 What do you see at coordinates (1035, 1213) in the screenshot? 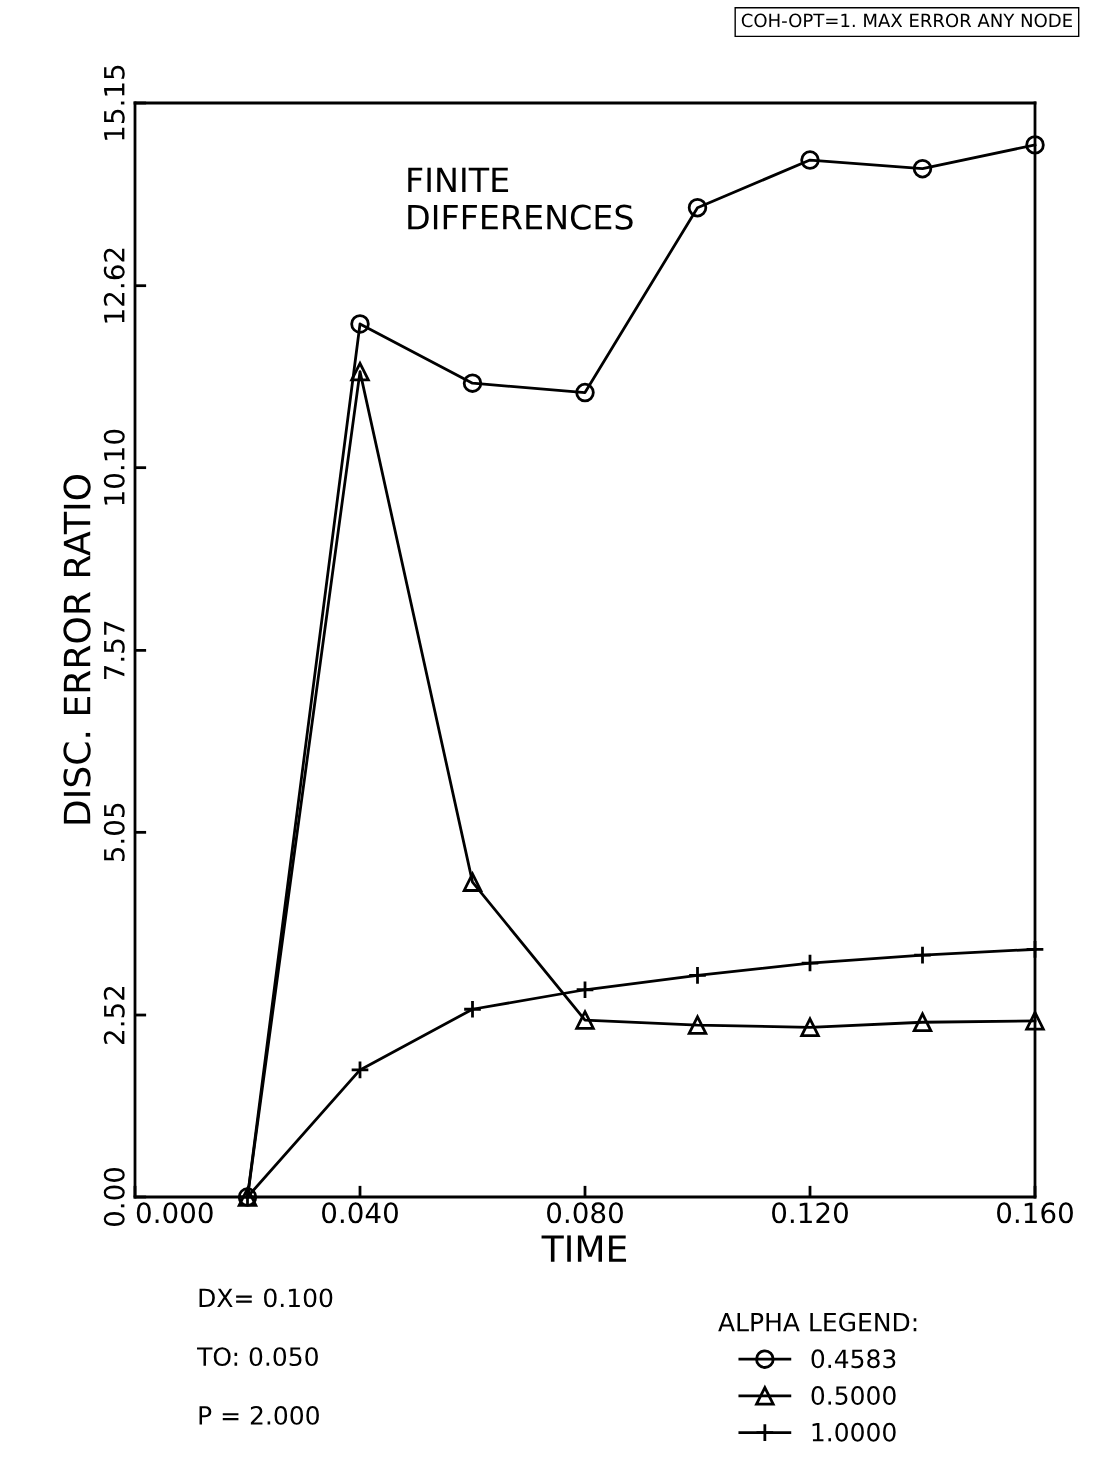
I see `x-tick-label: 0.160` at bounding box center [1035, 1213].